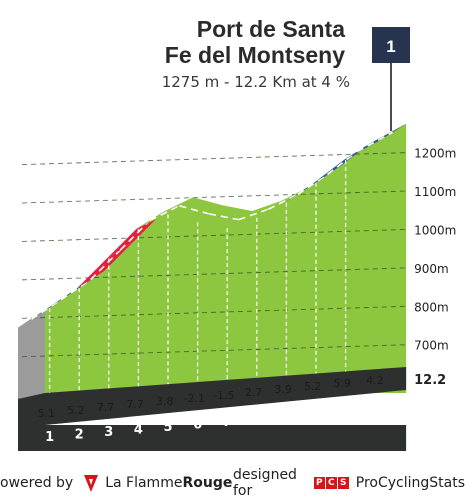 Image resolution: width=465 pixels, height=499 pixels. I want to click on climb-name-line-1: Port de Santa, so click(270, 29).